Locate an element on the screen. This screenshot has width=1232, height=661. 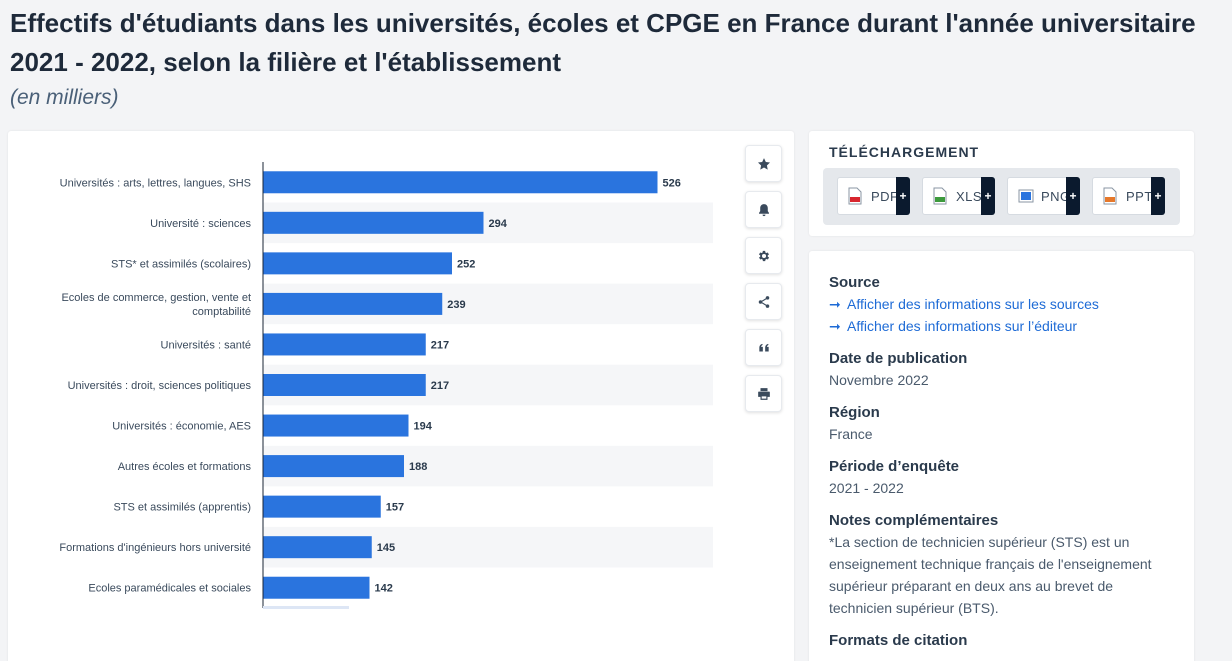
download-png-label: PNG is located at coordinates (1056, 196).